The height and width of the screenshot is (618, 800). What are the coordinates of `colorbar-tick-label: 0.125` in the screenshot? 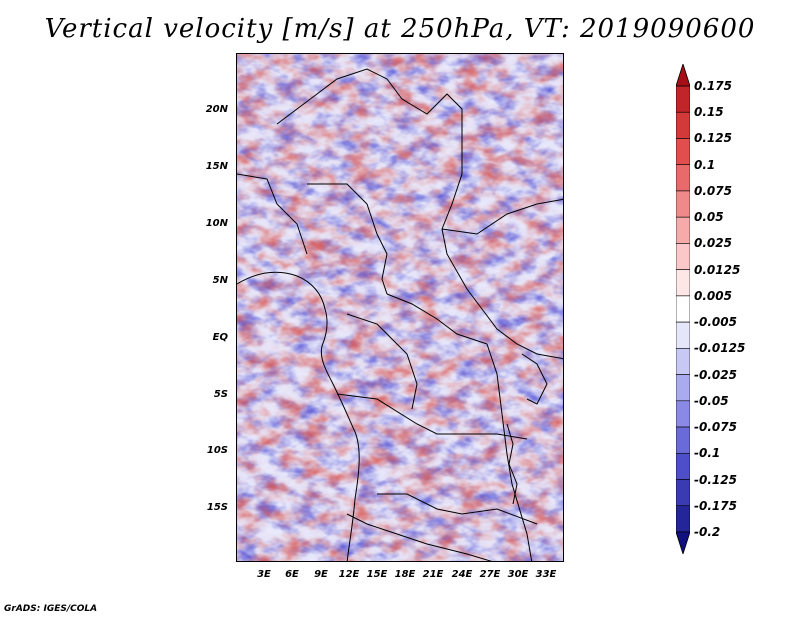 It's located at (713, 138).